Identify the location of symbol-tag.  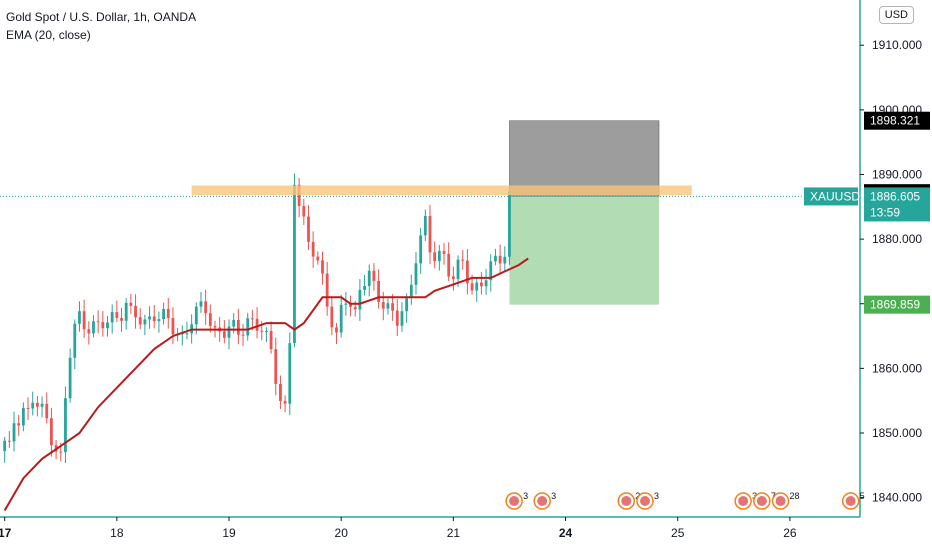
(831, 196).